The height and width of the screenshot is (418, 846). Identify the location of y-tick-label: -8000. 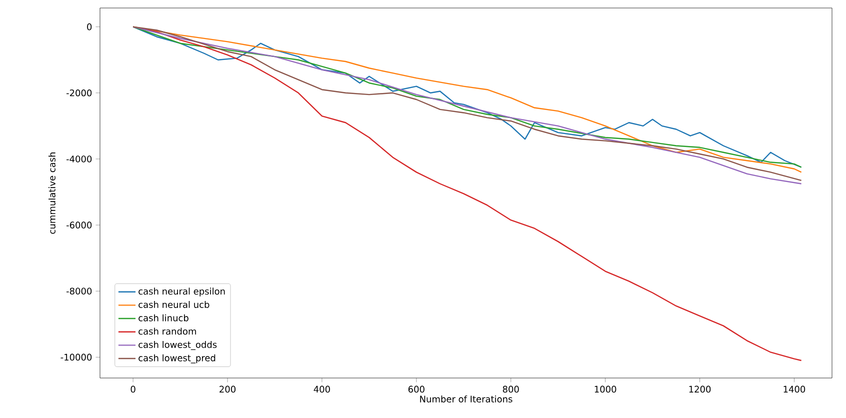
(79, 291).